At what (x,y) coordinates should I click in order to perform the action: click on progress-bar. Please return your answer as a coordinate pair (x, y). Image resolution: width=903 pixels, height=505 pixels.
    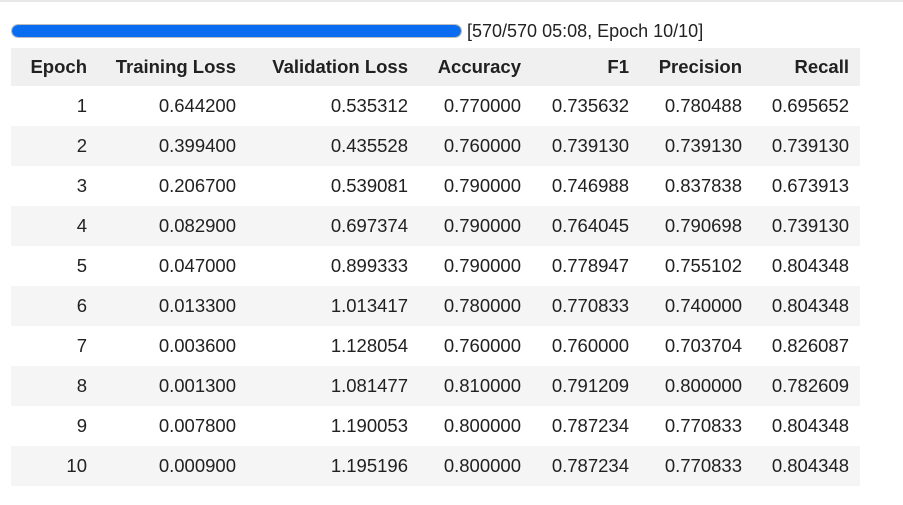
    Looking at the image, I should click on (236, 31).